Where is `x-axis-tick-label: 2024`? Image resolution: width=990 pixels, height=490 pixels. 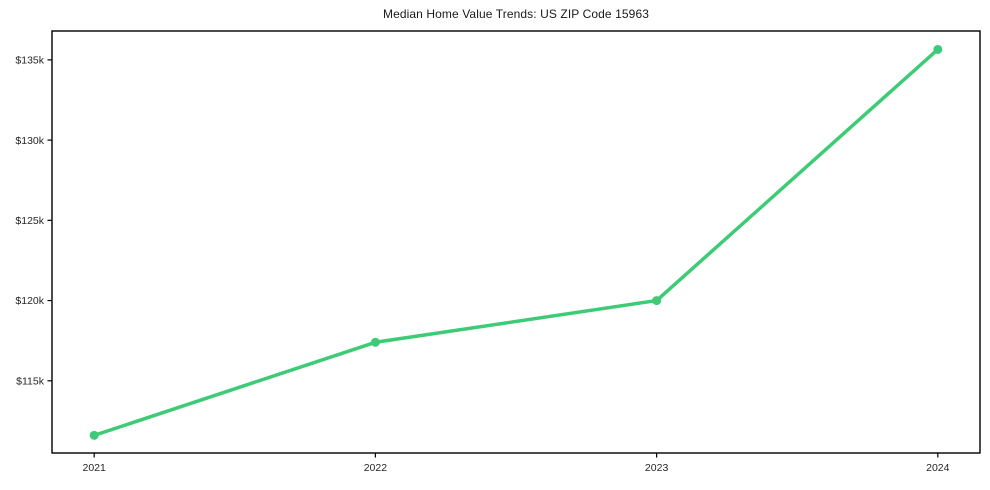 x-axis-tick-label: 2024 is located at coordinates (938, 468).